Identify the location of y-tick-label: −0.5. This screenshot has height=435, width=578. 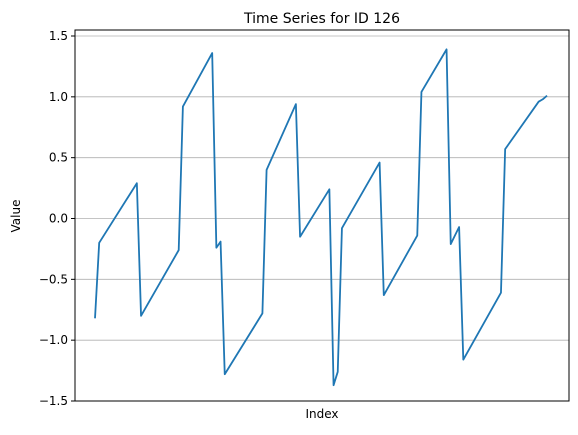
(53, 279).